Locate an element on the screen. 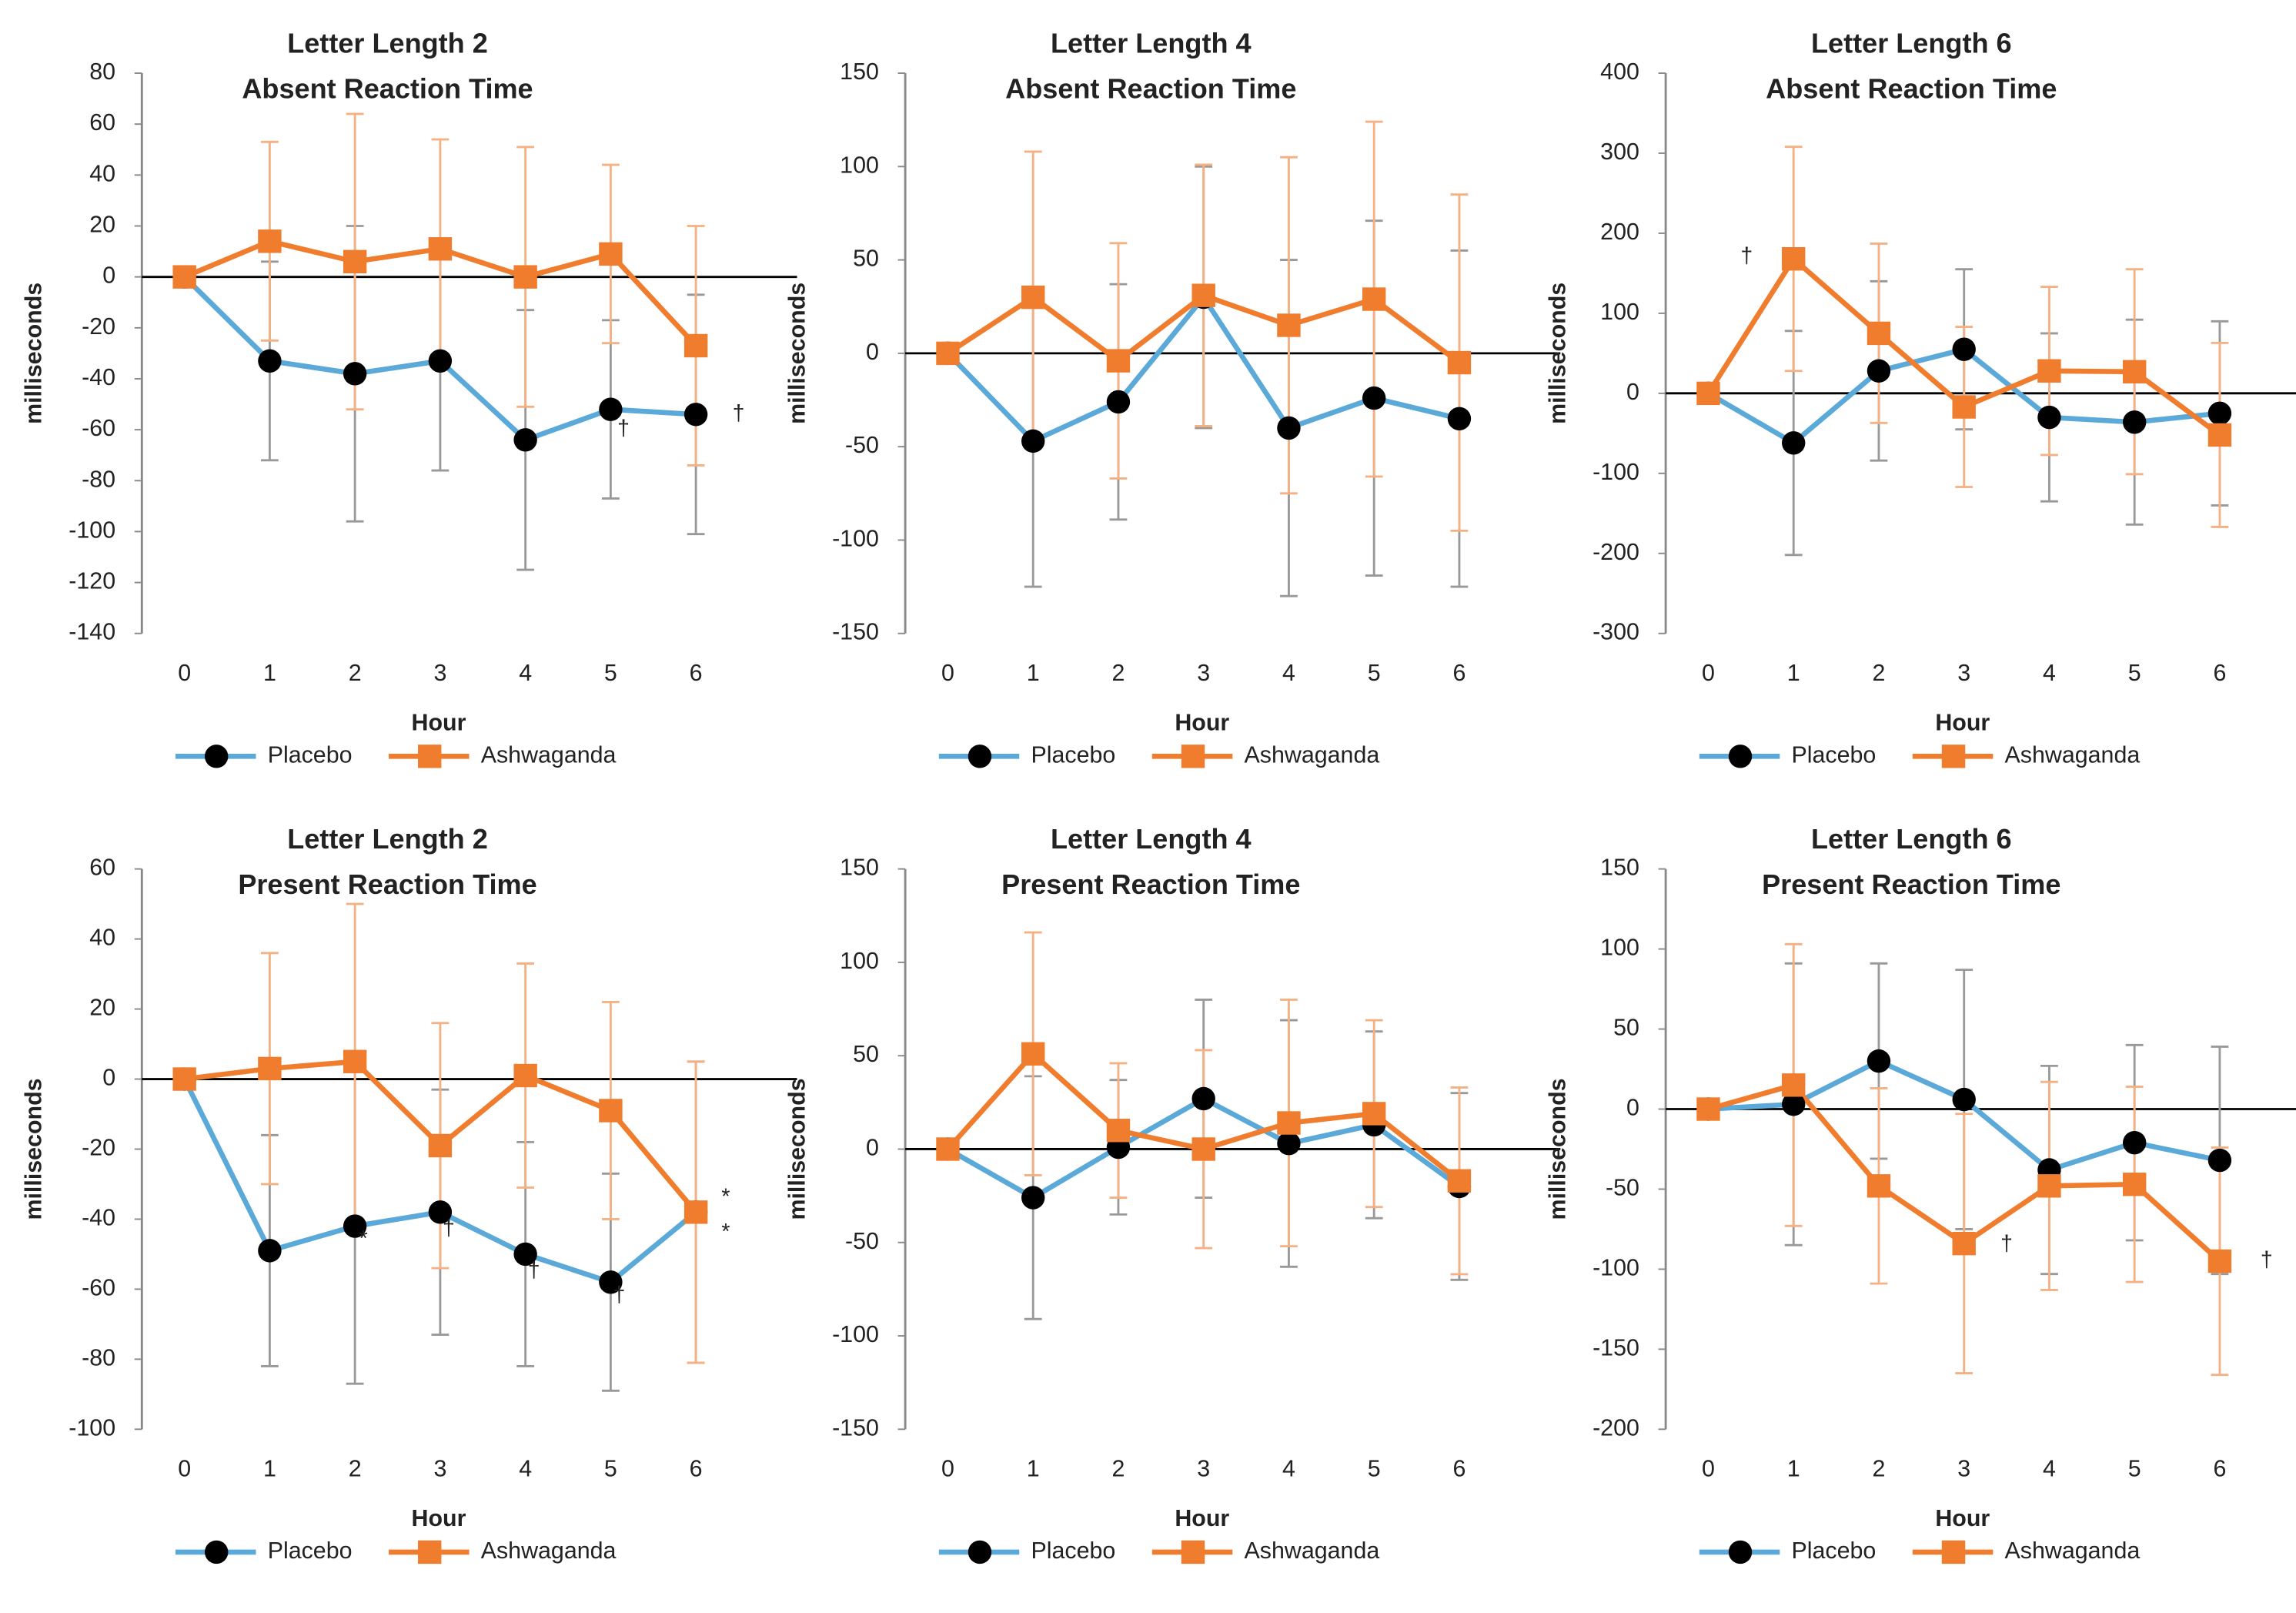  chart-title: Letter Length 2 is located at coordinates (387, 43).